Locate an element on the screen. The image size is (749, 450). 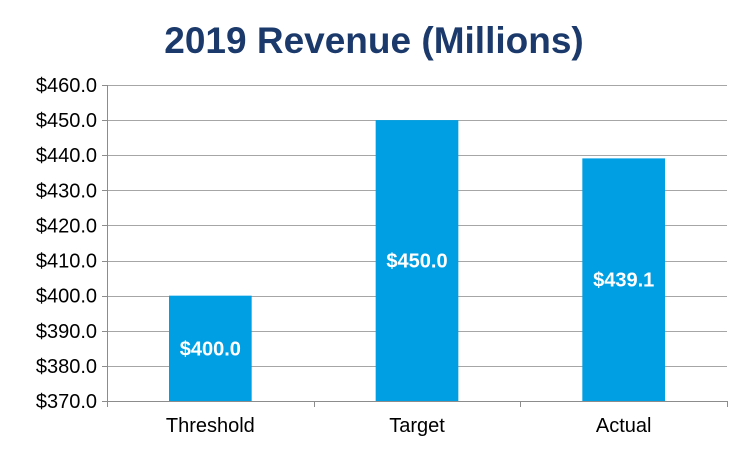
data-label-actual: $439.1 is located at coordinates (623, 281).